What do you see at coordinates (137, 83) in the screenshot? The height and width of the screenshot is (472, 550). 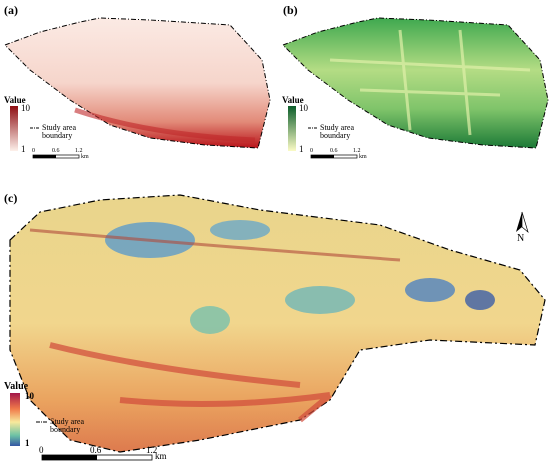 I see `map-a` at bounding box center [137, 83].